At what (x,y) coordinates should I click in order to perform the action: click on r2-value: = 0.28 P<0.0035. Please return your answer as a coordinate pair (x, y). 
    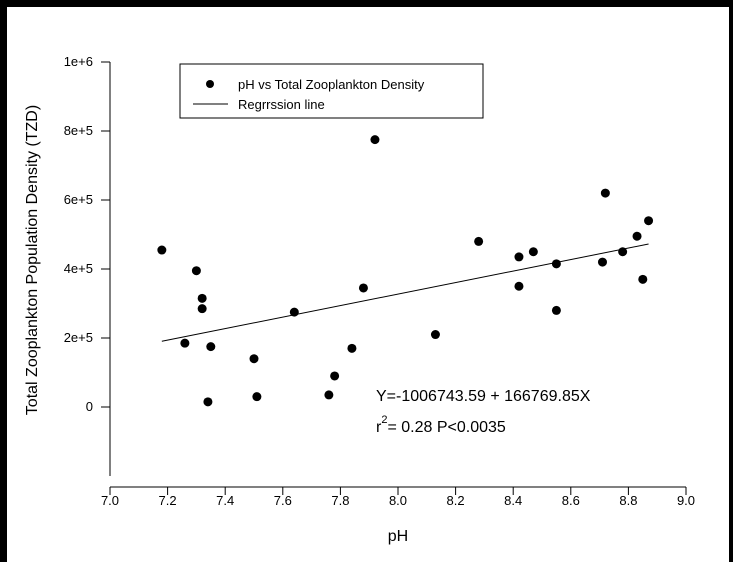
    Looking at the image, I should click on (446, 427).